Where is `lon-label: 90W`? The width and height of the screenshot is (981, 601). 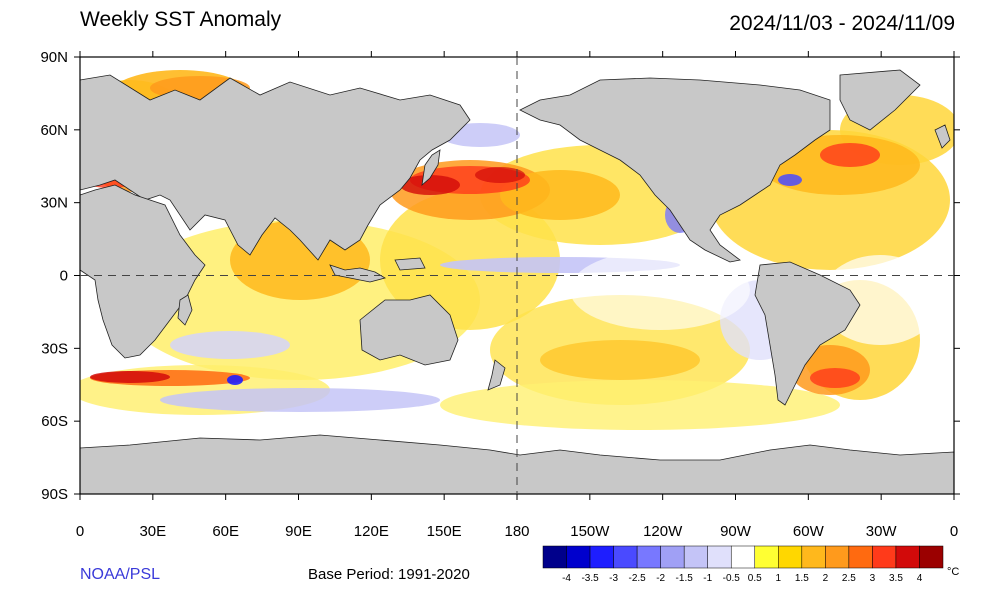
lon-label: 90W is located at coordinates (736, 531).